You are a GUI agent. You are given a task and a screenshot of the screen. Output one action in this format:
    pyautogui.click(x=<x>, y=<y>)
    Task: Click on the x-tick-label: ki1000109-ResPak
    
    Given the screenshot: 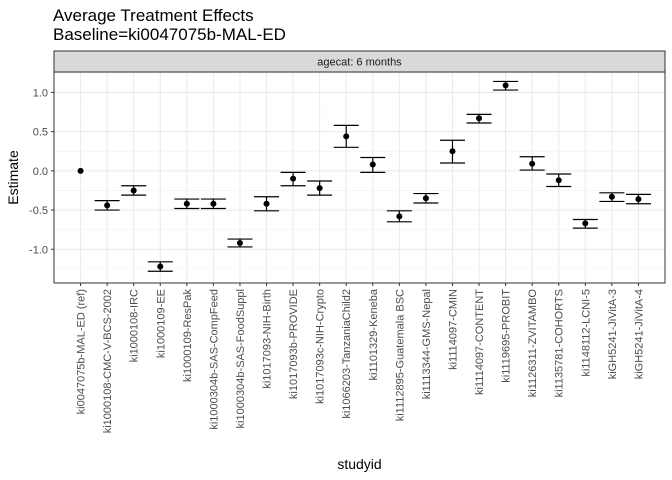 What is the action you would take?
    pyautogui.click(x=188, y=335)
    